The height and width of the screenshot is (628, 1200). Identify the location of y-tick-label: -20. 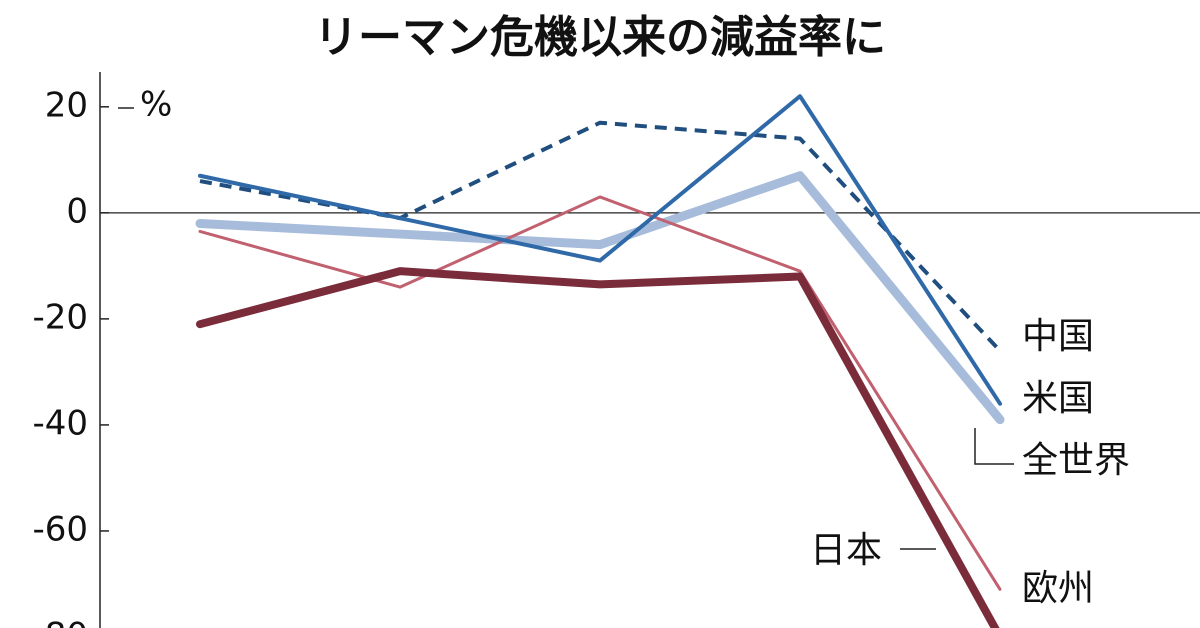
(60, 317).